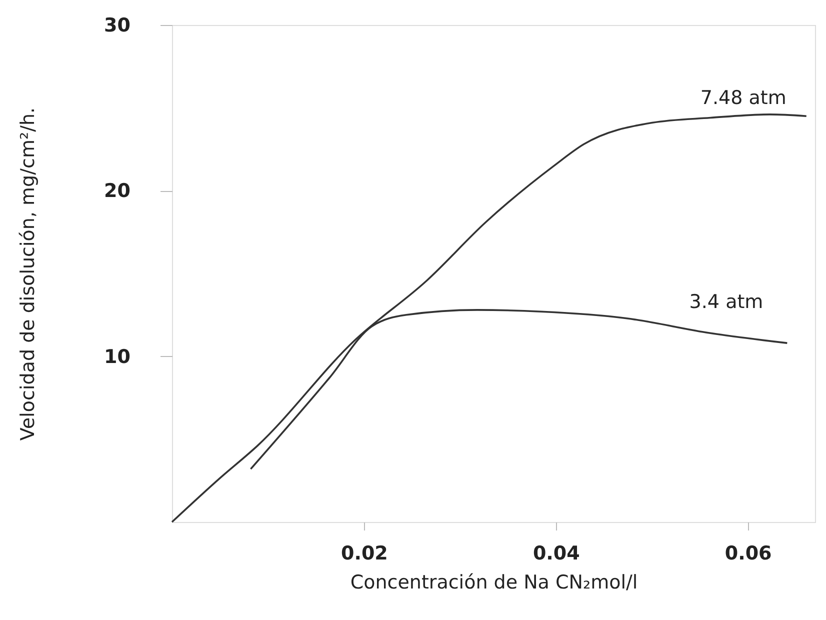  Describe the element at coordinates (28, 274) in the screenshot. I see `y-axis-title: Velocidad de disolución, mg/cm²/h.` at that location.